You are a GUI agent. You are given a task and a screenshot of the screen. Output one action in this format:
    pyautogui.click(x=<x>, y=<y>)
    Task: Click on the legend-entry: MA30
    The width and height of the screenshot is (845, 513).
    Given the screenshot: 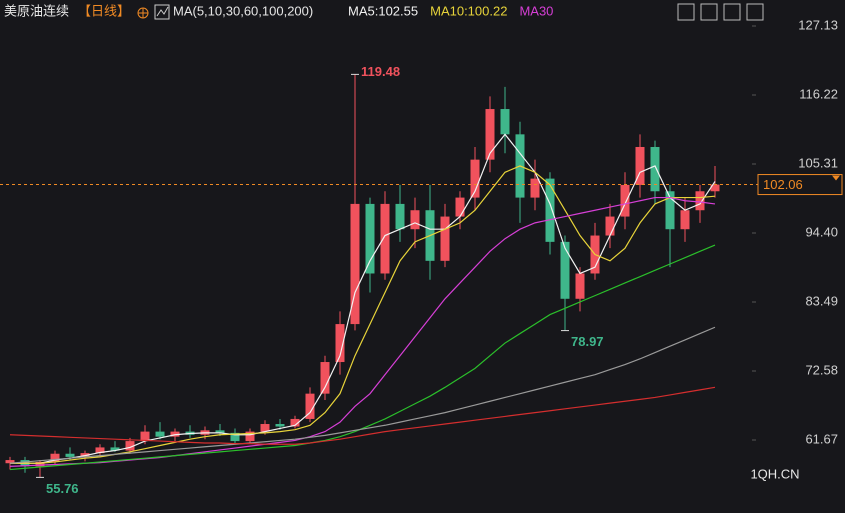 What is the action you would take?
    pyautogui.click(x=536, y=10)
    